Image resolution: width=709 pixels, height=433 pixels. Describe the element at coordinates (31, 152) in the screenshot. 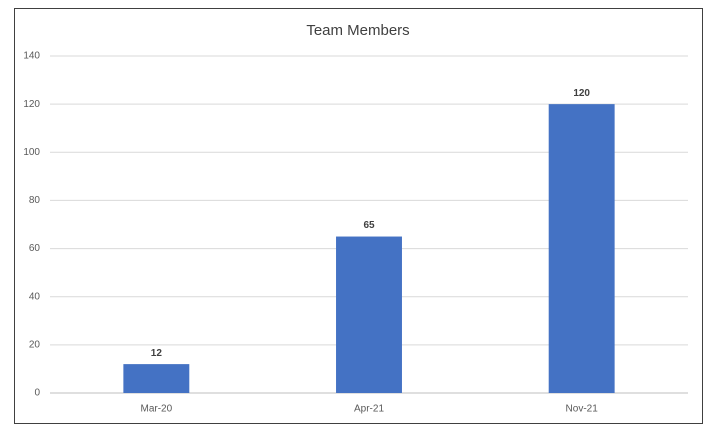

I see `y-tick-label: 100` at that location.